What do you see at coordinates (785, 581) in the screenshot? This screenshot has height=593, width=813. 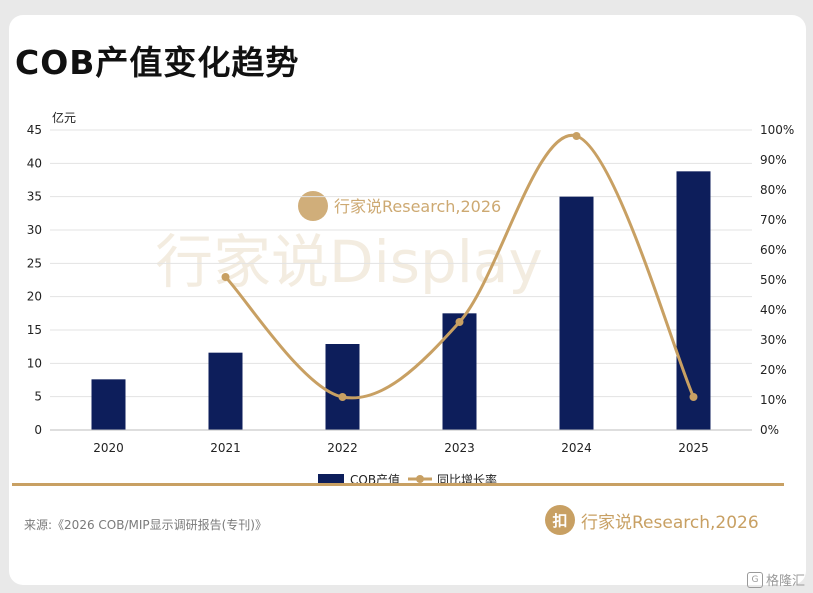 I see `corner-label: 格隆汇` at bounding box center [785, 581].